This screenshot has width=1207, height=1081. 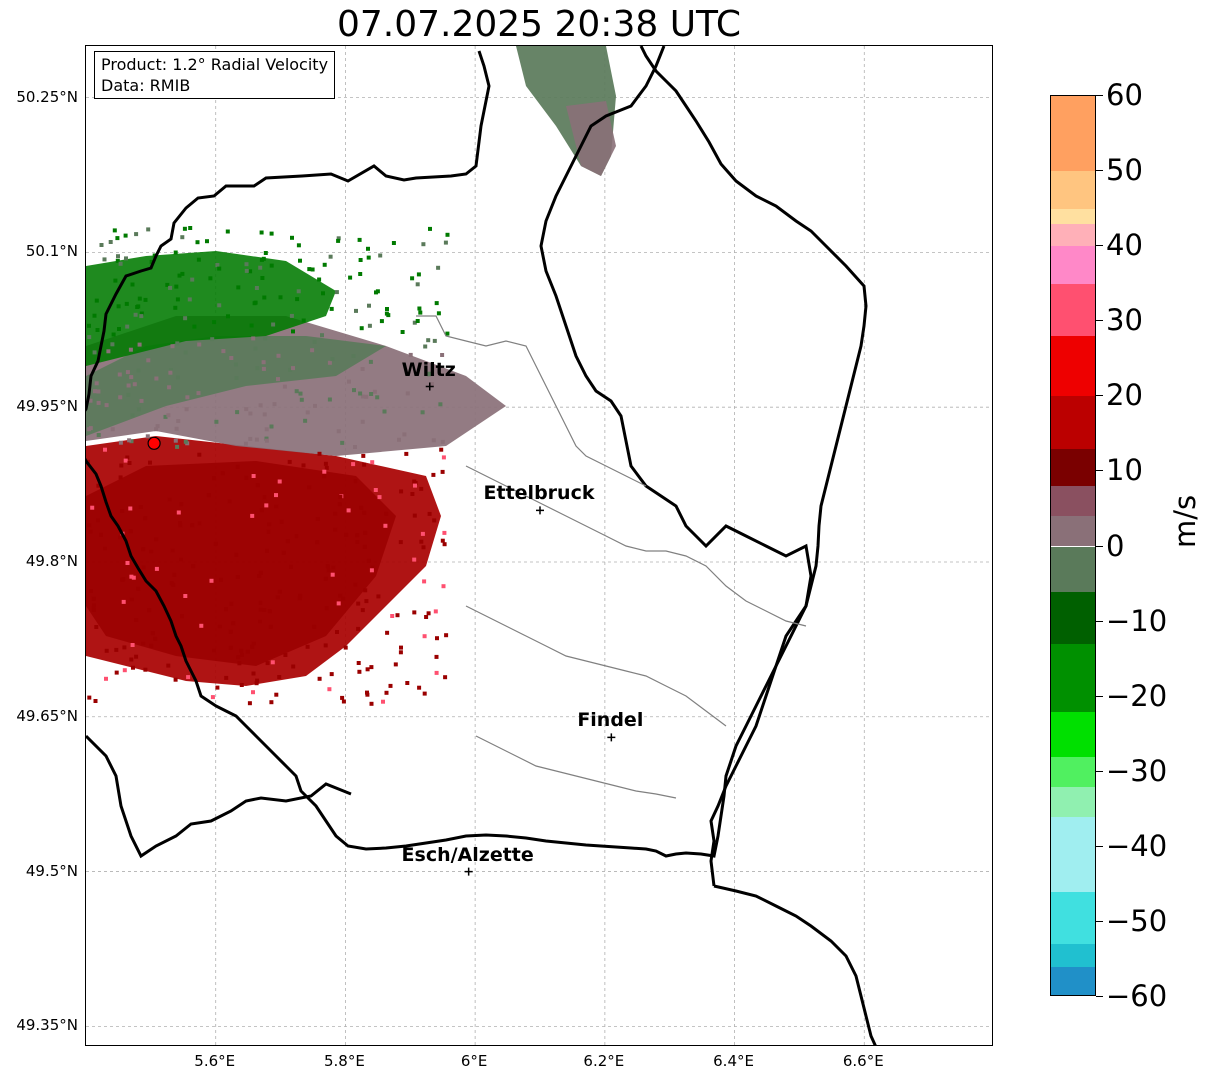 I want to click on map-title: 07.07.2025 20:38 UTC, so click(x=539, y=24).